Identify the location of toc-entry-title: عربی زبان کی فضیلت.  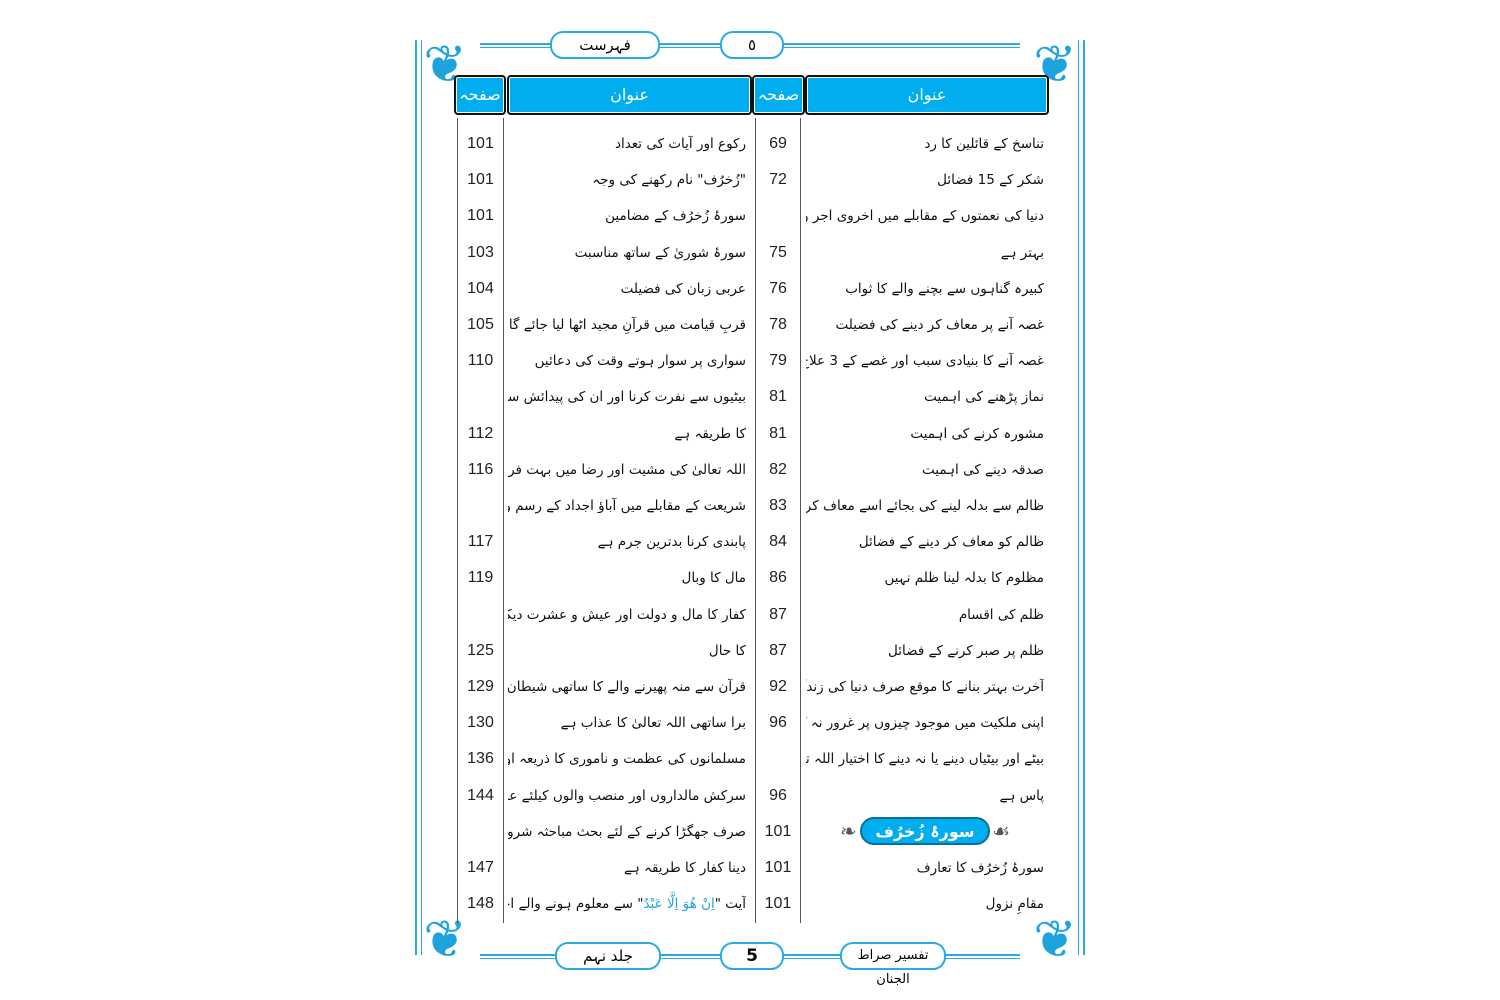
(683, 288).